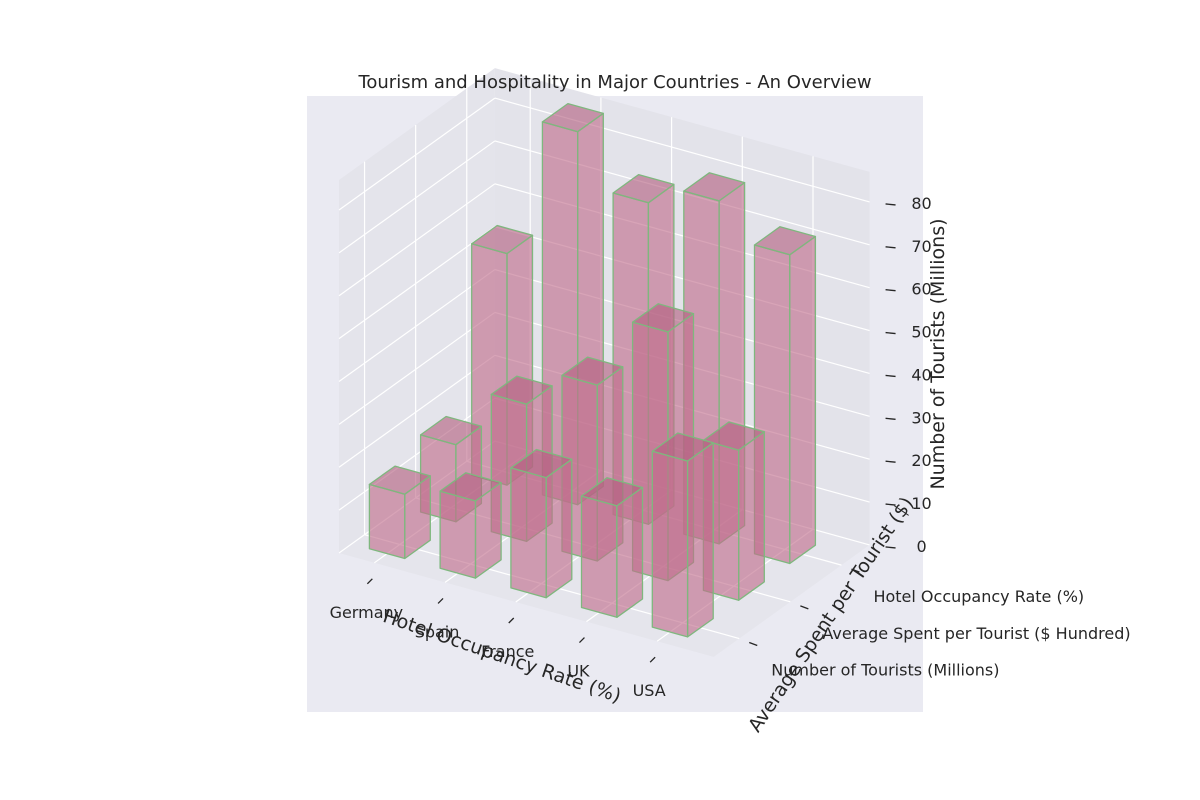 Image resolution: width=1200 pixels, height=800 pixels. Describe the element at coordinates (978, 596) in the screenshot. I see `y-tick-label: Hotel Occupancy Rate (%)` at that location.